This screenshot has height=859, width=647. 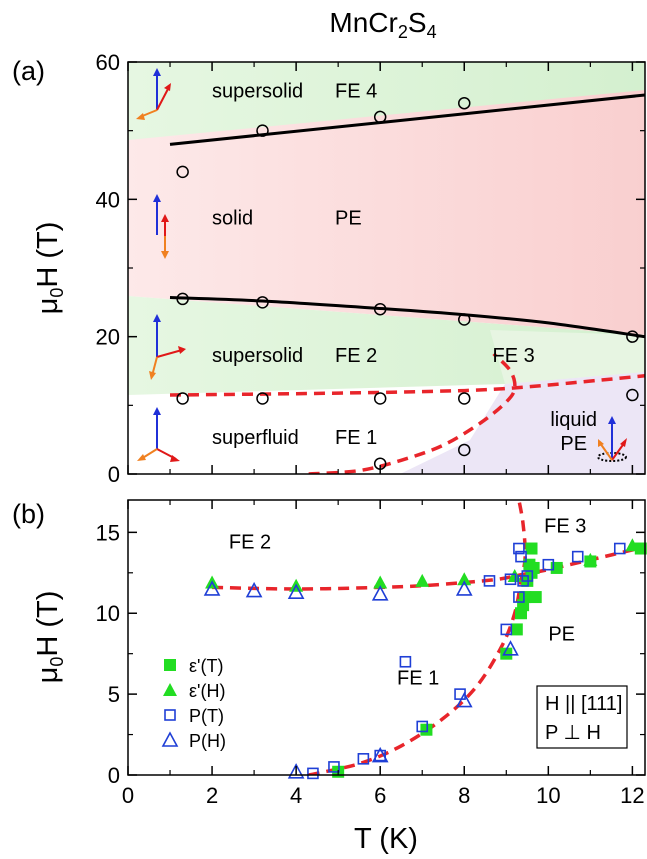 What do you see at coordinates (108, 62) in the screenshot?
I see `y-tick-label: 60` at bounding box center [108, 62].